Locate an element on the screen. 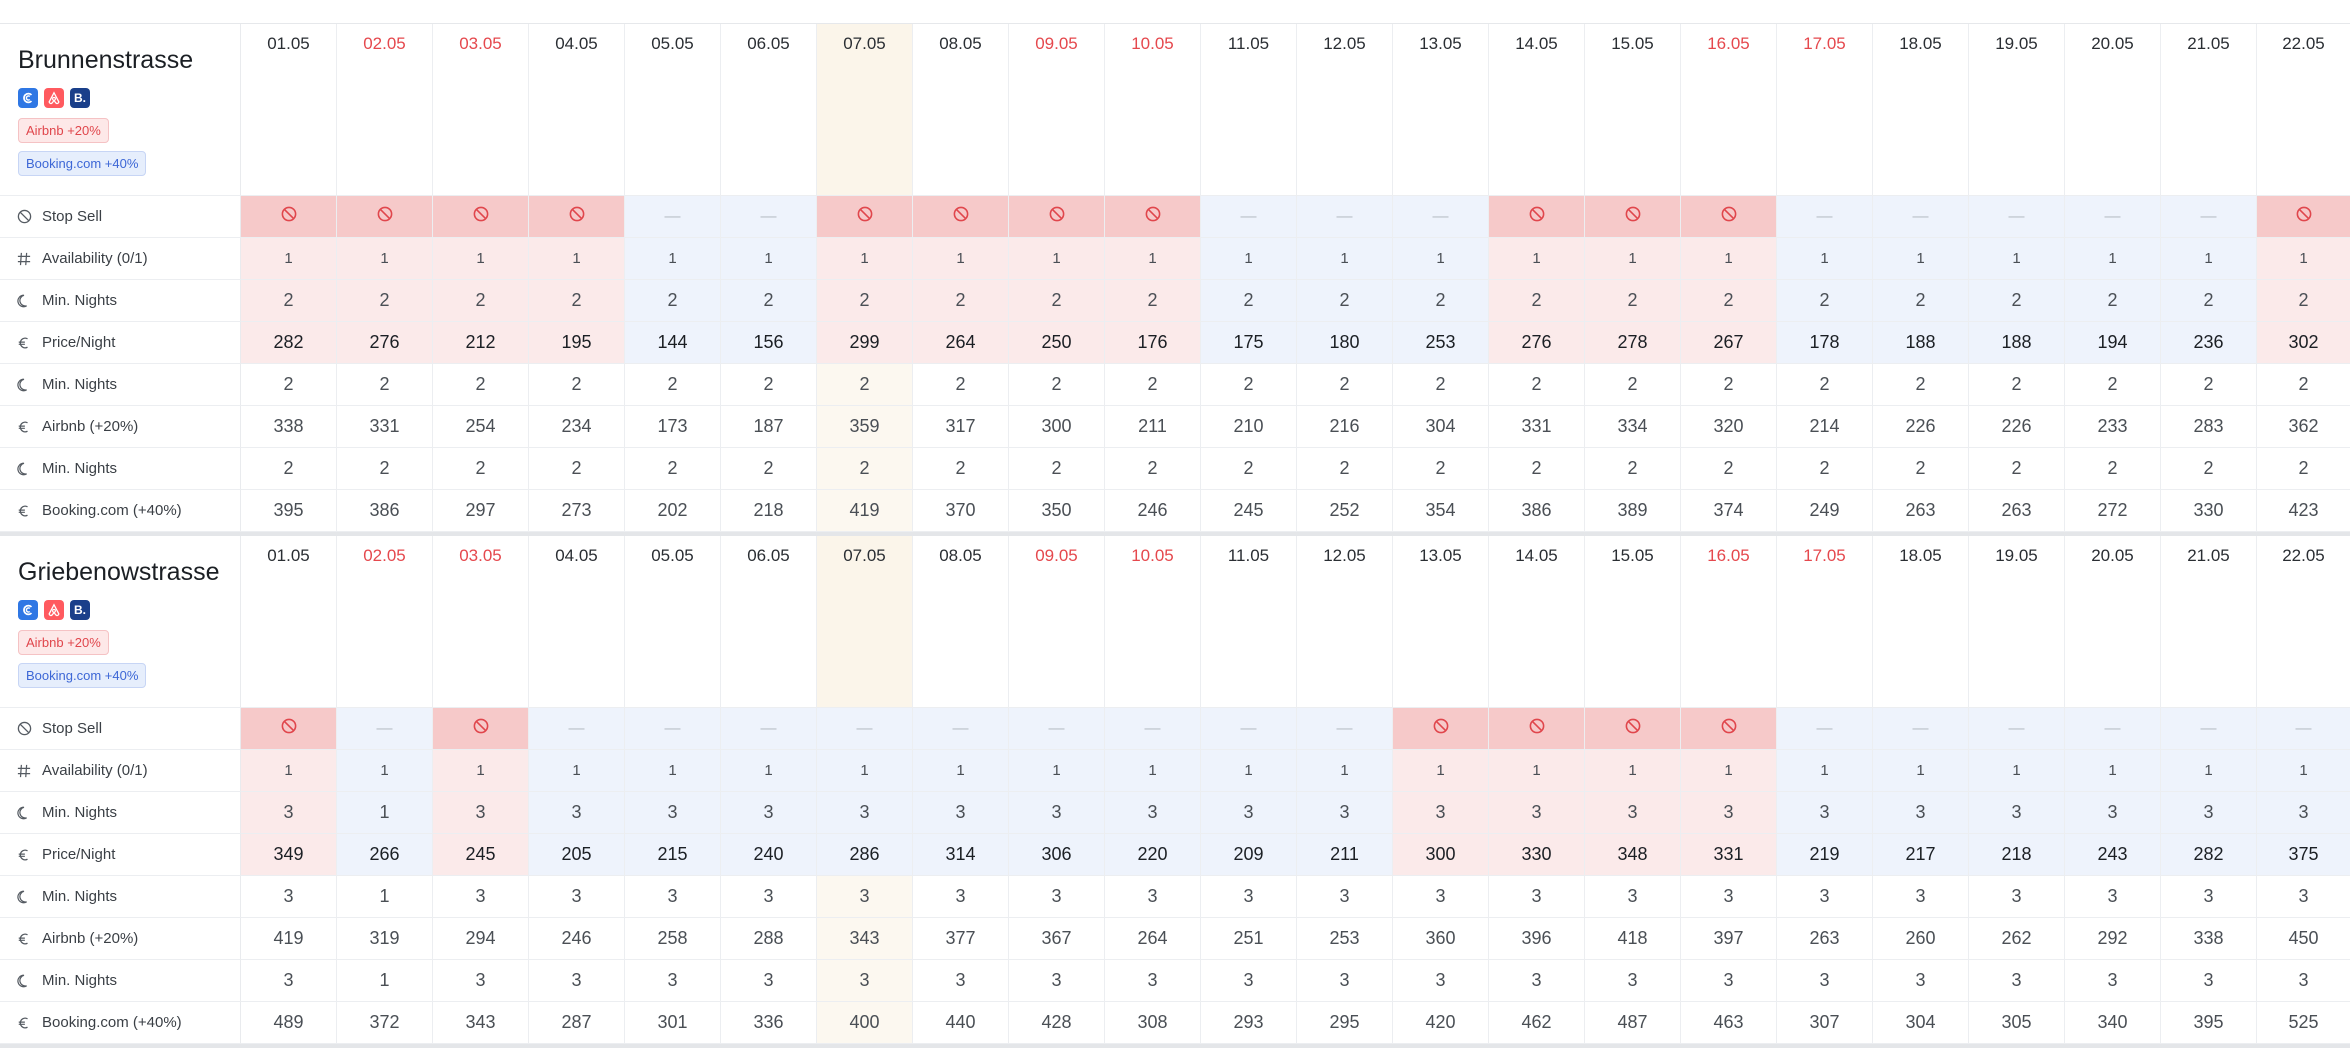  booking-price-cell: 272 is located at coordinates (2113, 511).